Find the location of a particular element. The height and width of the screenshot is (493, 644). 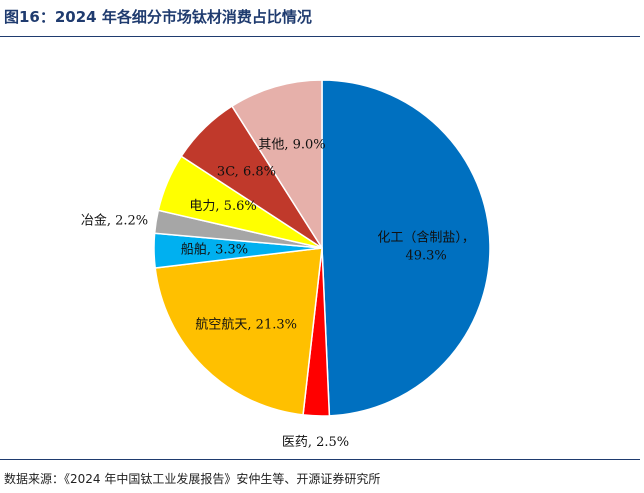

source-note: 数据来源：《2024 年中国钛工业发展报告》安仲生等、开源证券研究所 is located at coordinates (192, 479).